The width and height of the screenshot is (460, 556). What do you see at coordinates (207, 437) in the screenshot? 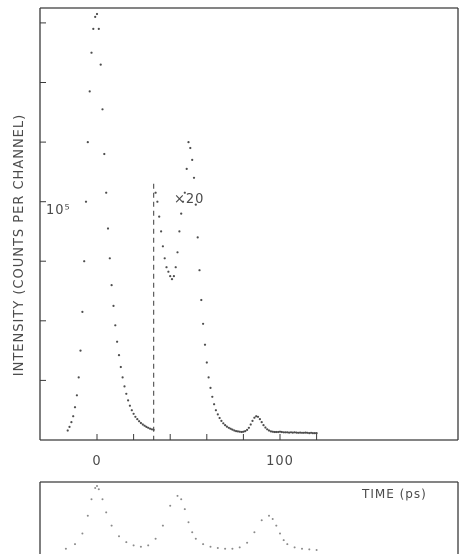
I see `x-axis-ticks` at bounding box center [207, 437].